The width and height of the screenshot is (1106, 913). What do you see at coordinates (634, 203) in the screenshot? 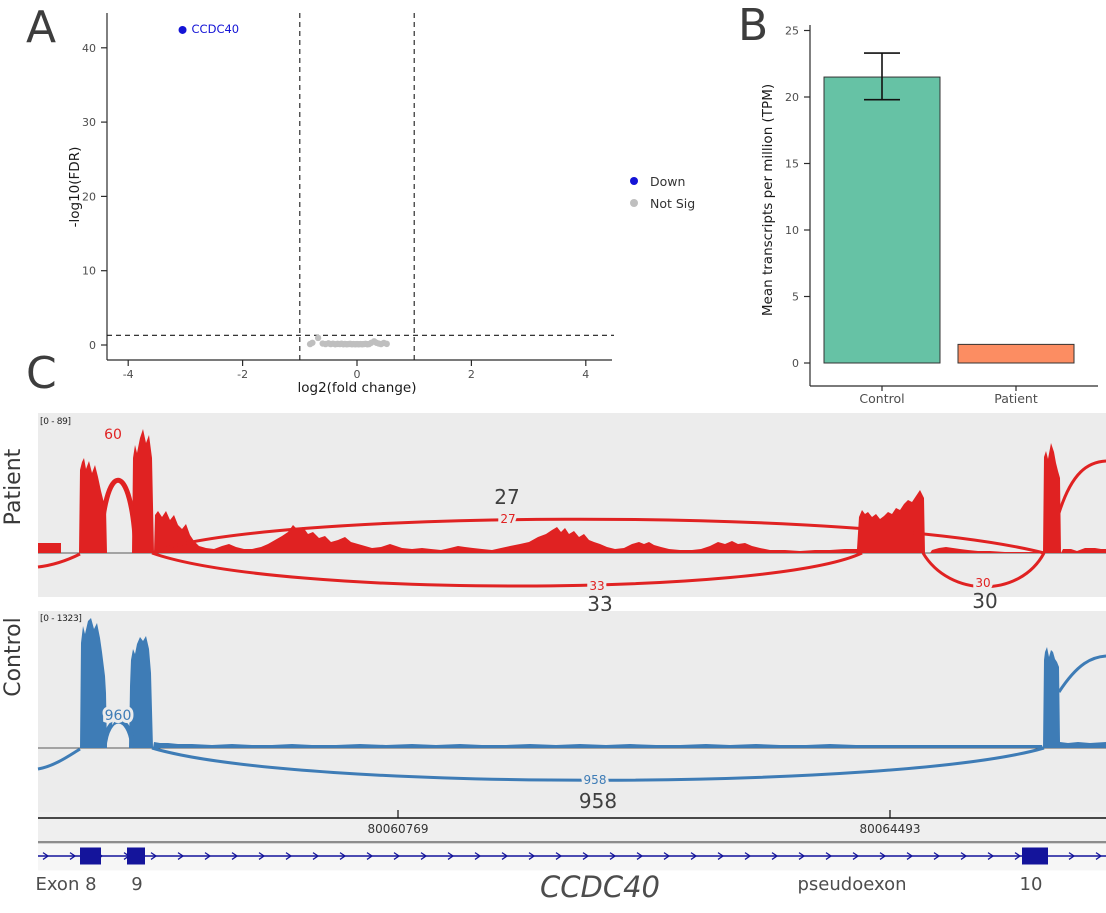
I see `notsig-dot-icon` at bounding box center [634, 203].